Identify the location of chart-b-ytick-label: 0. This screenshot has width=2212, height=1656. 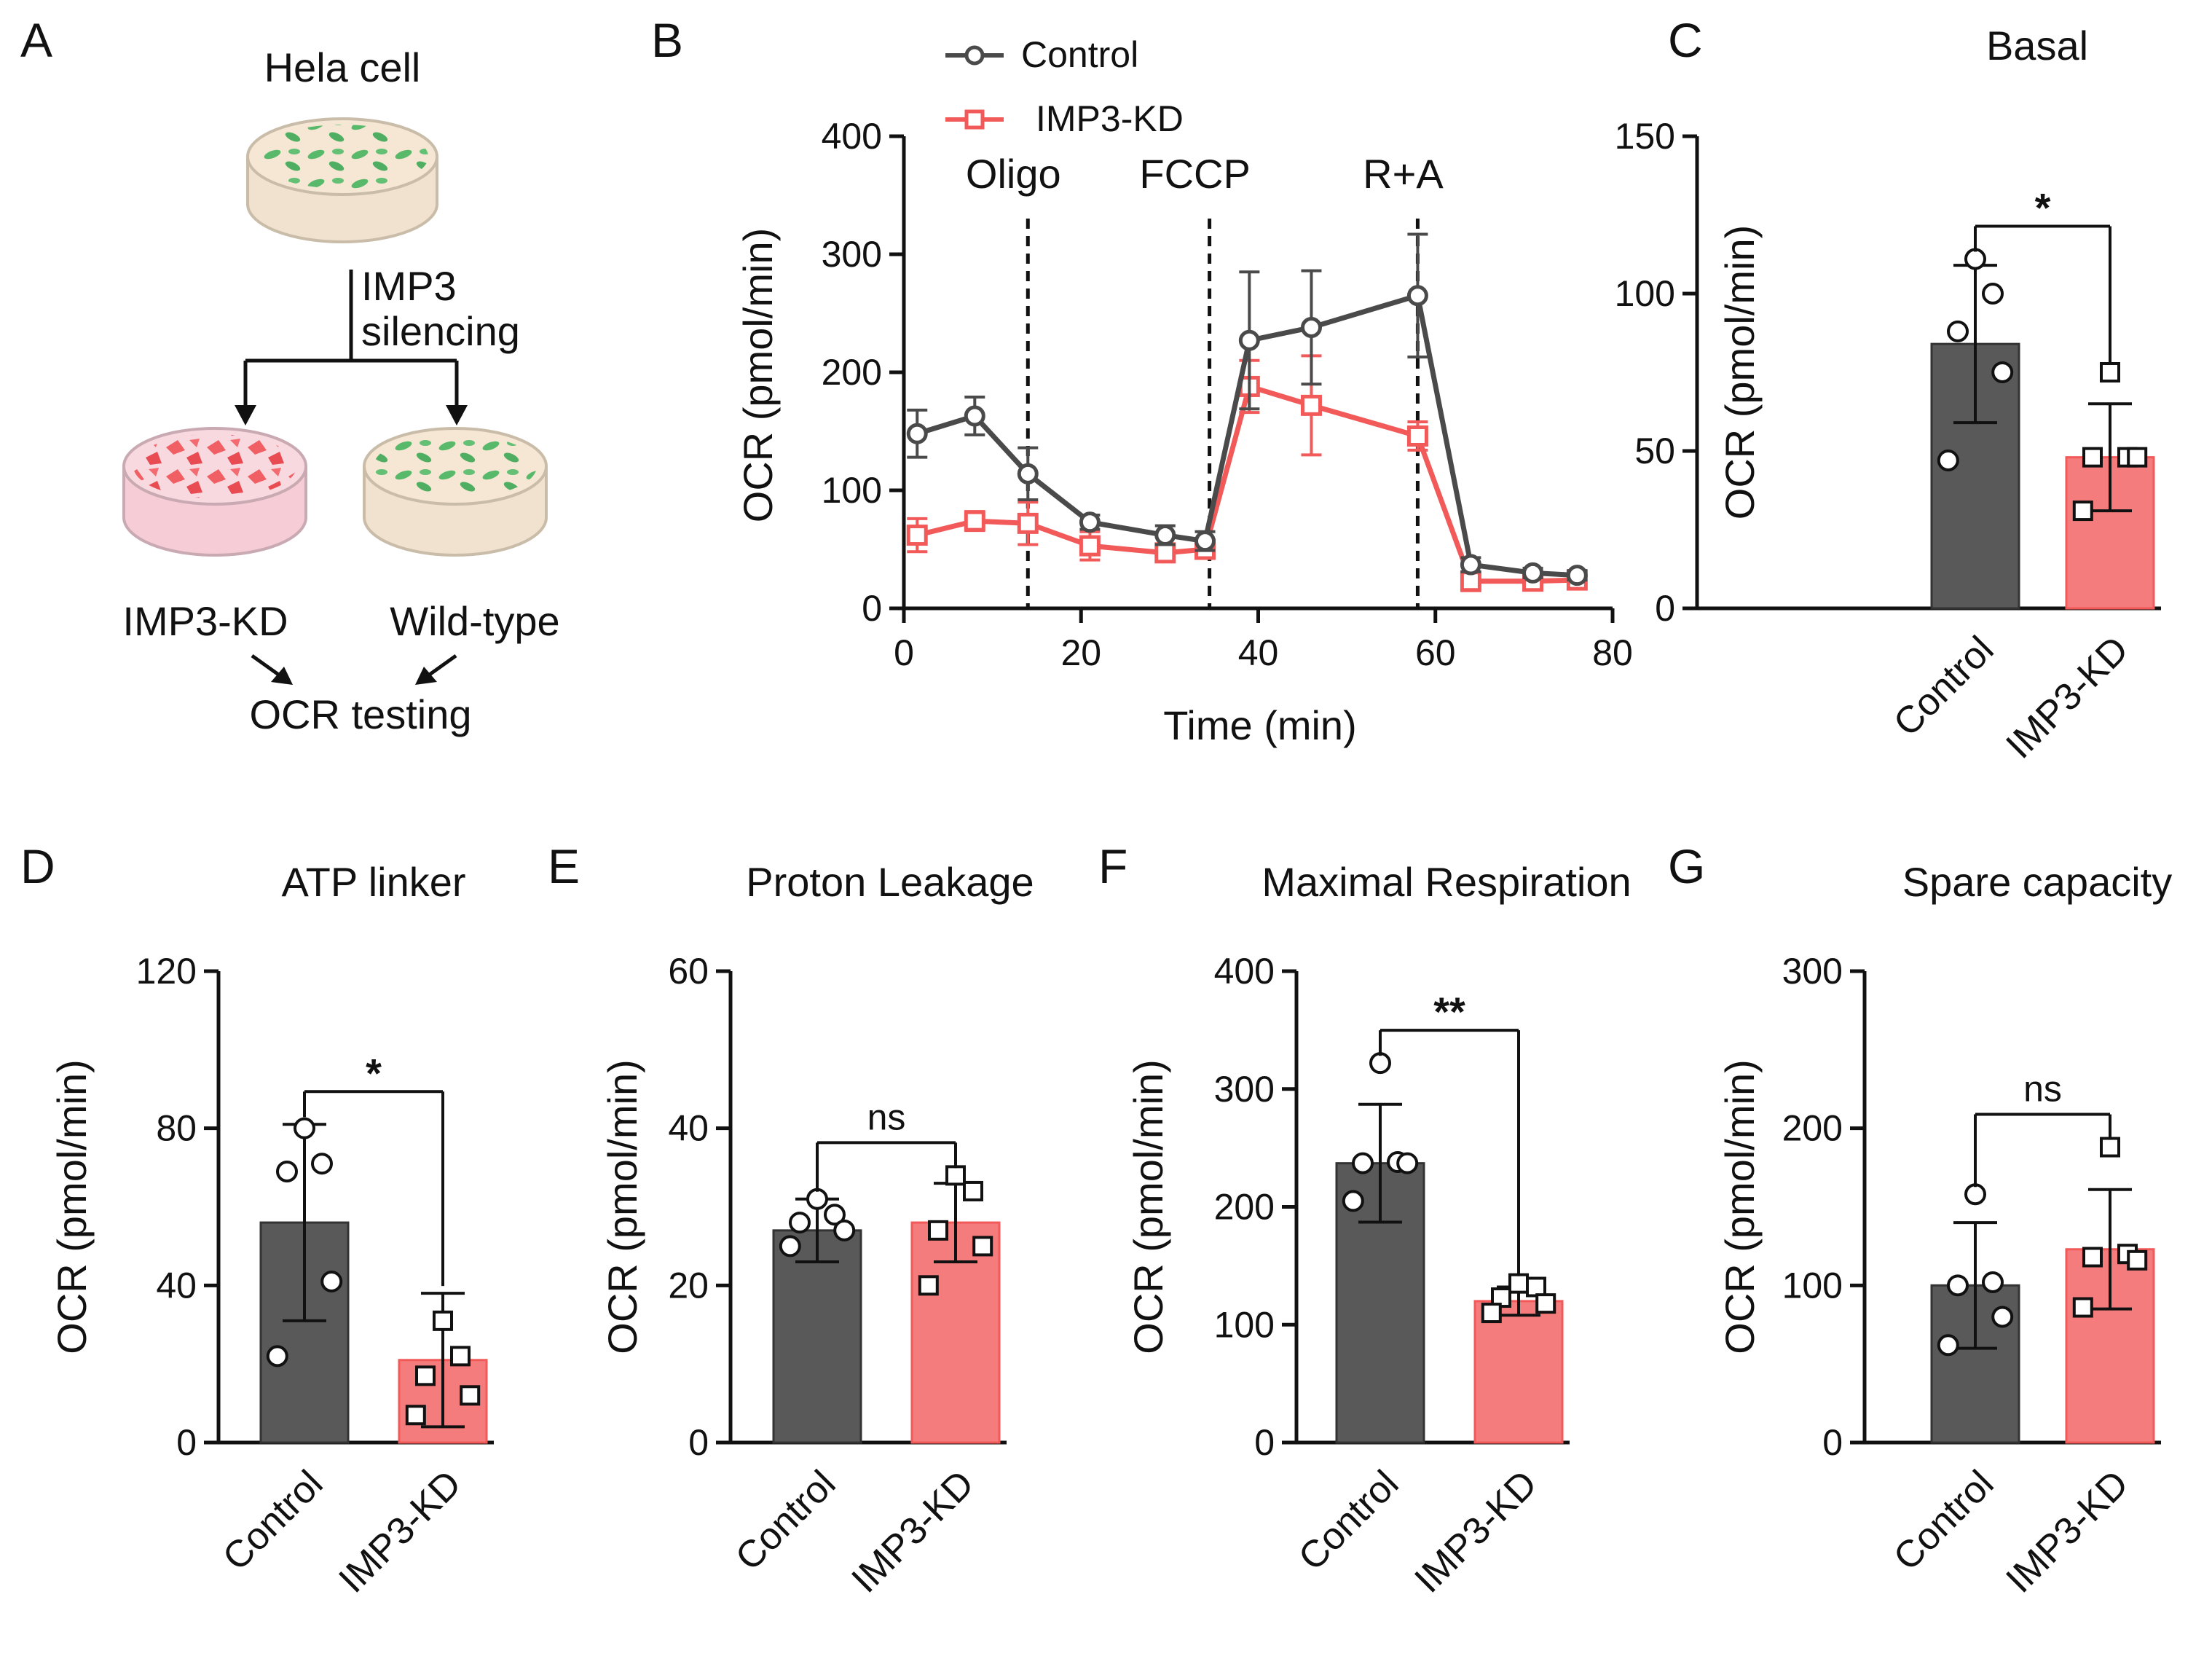
(872, 608).